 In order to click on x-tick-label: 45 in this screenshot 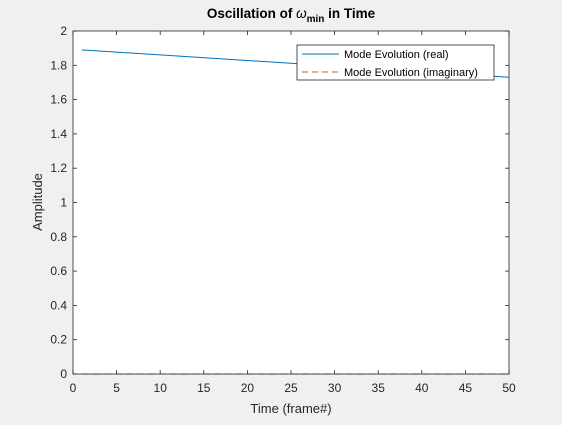, I will do `click(466, 388)`.